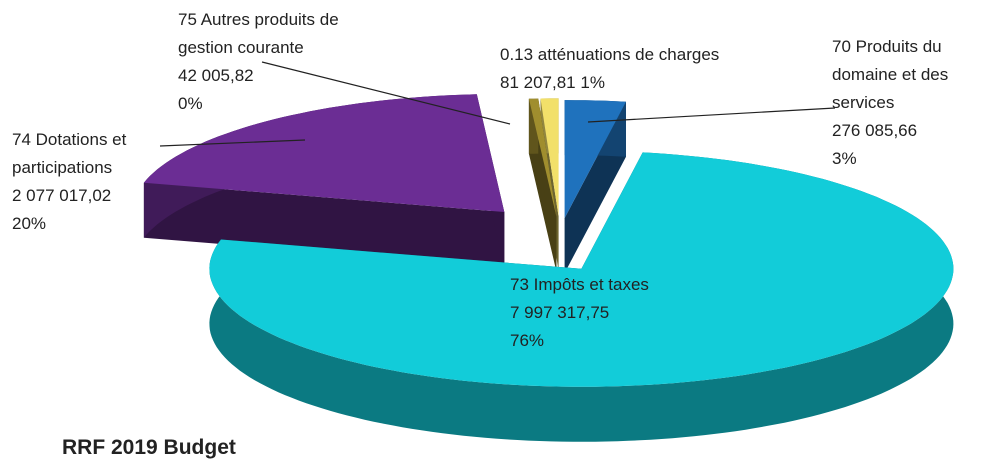 Image resolution: width=998 pixels, height=470 pixels. What do you see at coordinates (875, 130) in the screenshot?
I see `value-label: 276 085,66` at bounding box center [875, 130].